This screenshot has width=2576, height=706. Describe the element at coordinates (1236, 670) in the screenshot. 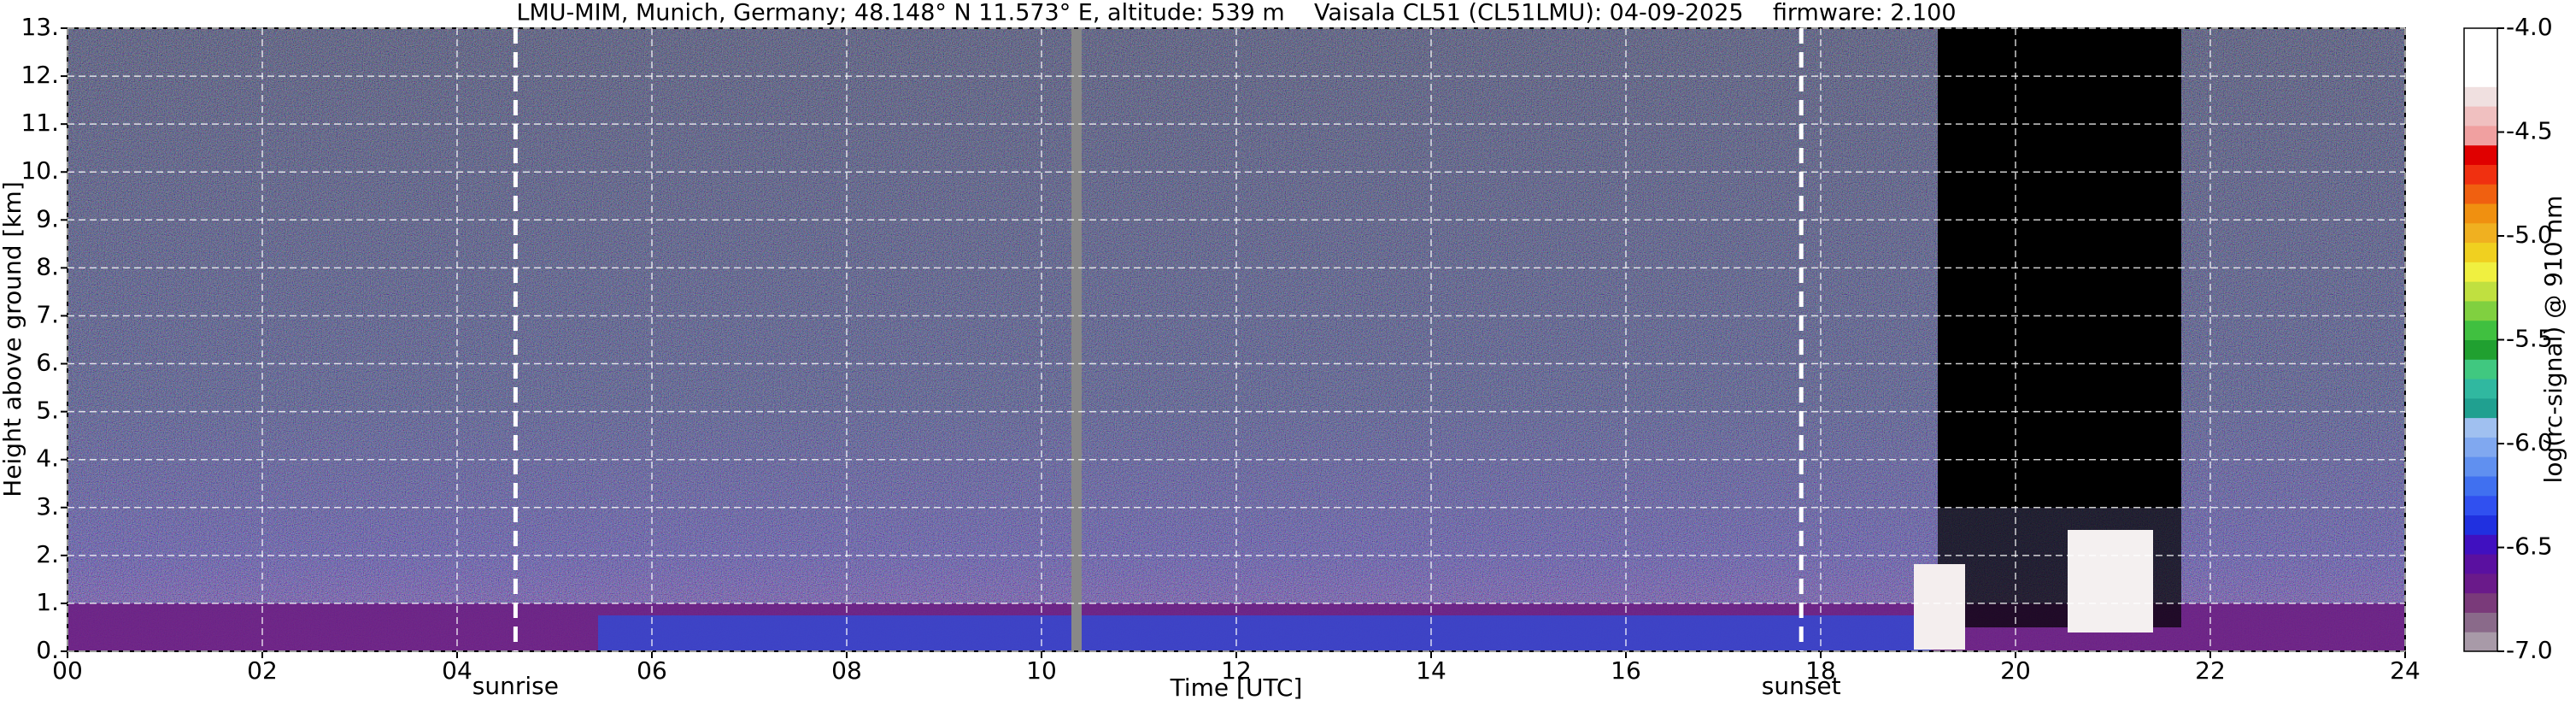

I see `x-tick-label: 12` at that location.